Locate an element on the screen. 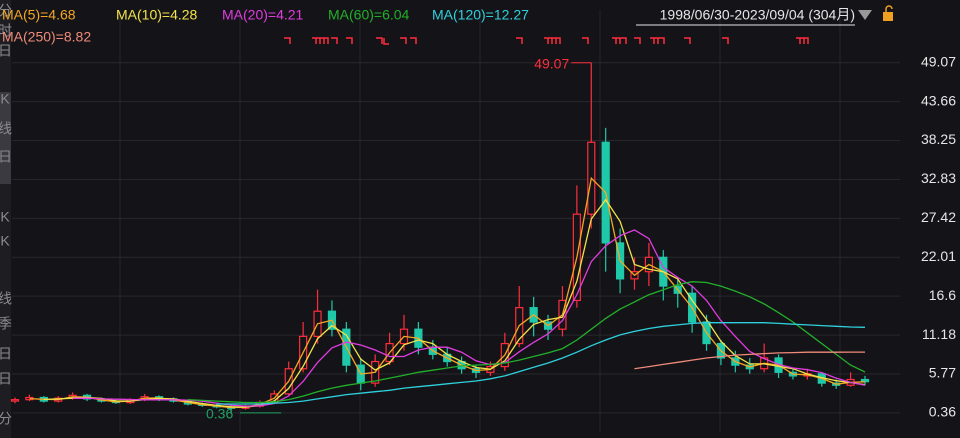 Image resolution: width=960 pixels, height=438 pixels. min-label: 0.36 is located at coordinates (219, 414).